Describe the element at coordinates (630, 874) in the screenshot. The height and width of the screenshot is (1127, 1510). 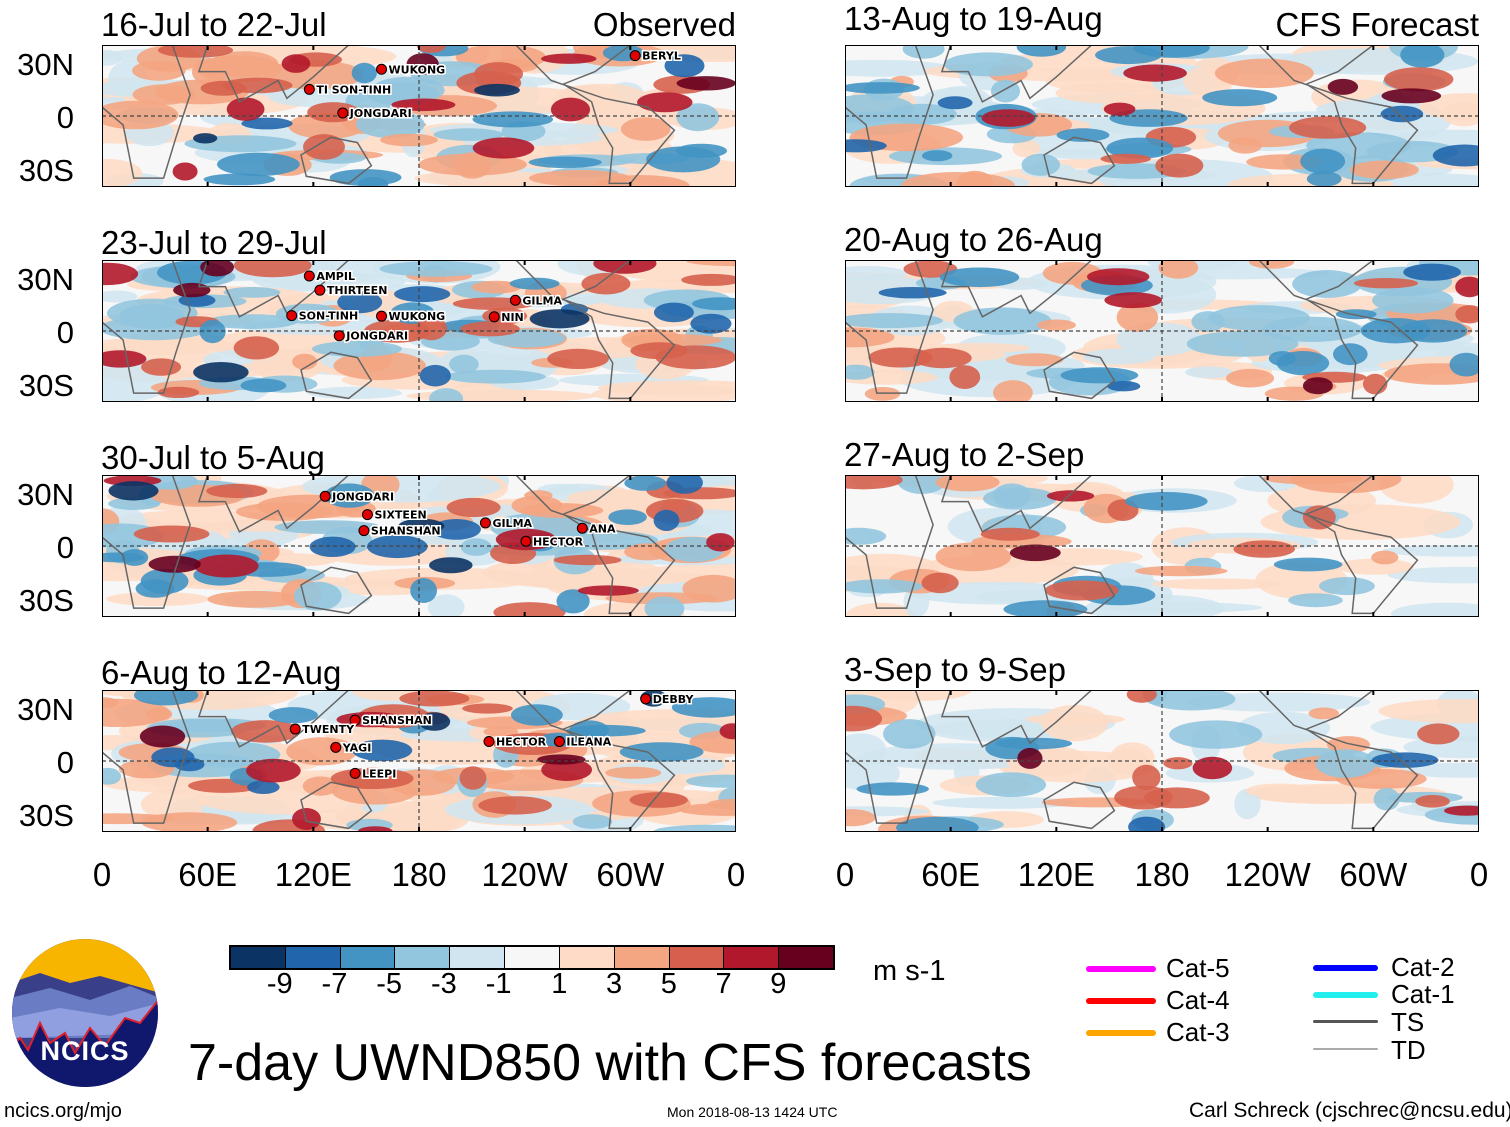
I see `x-tick-label: 60W` at that location.